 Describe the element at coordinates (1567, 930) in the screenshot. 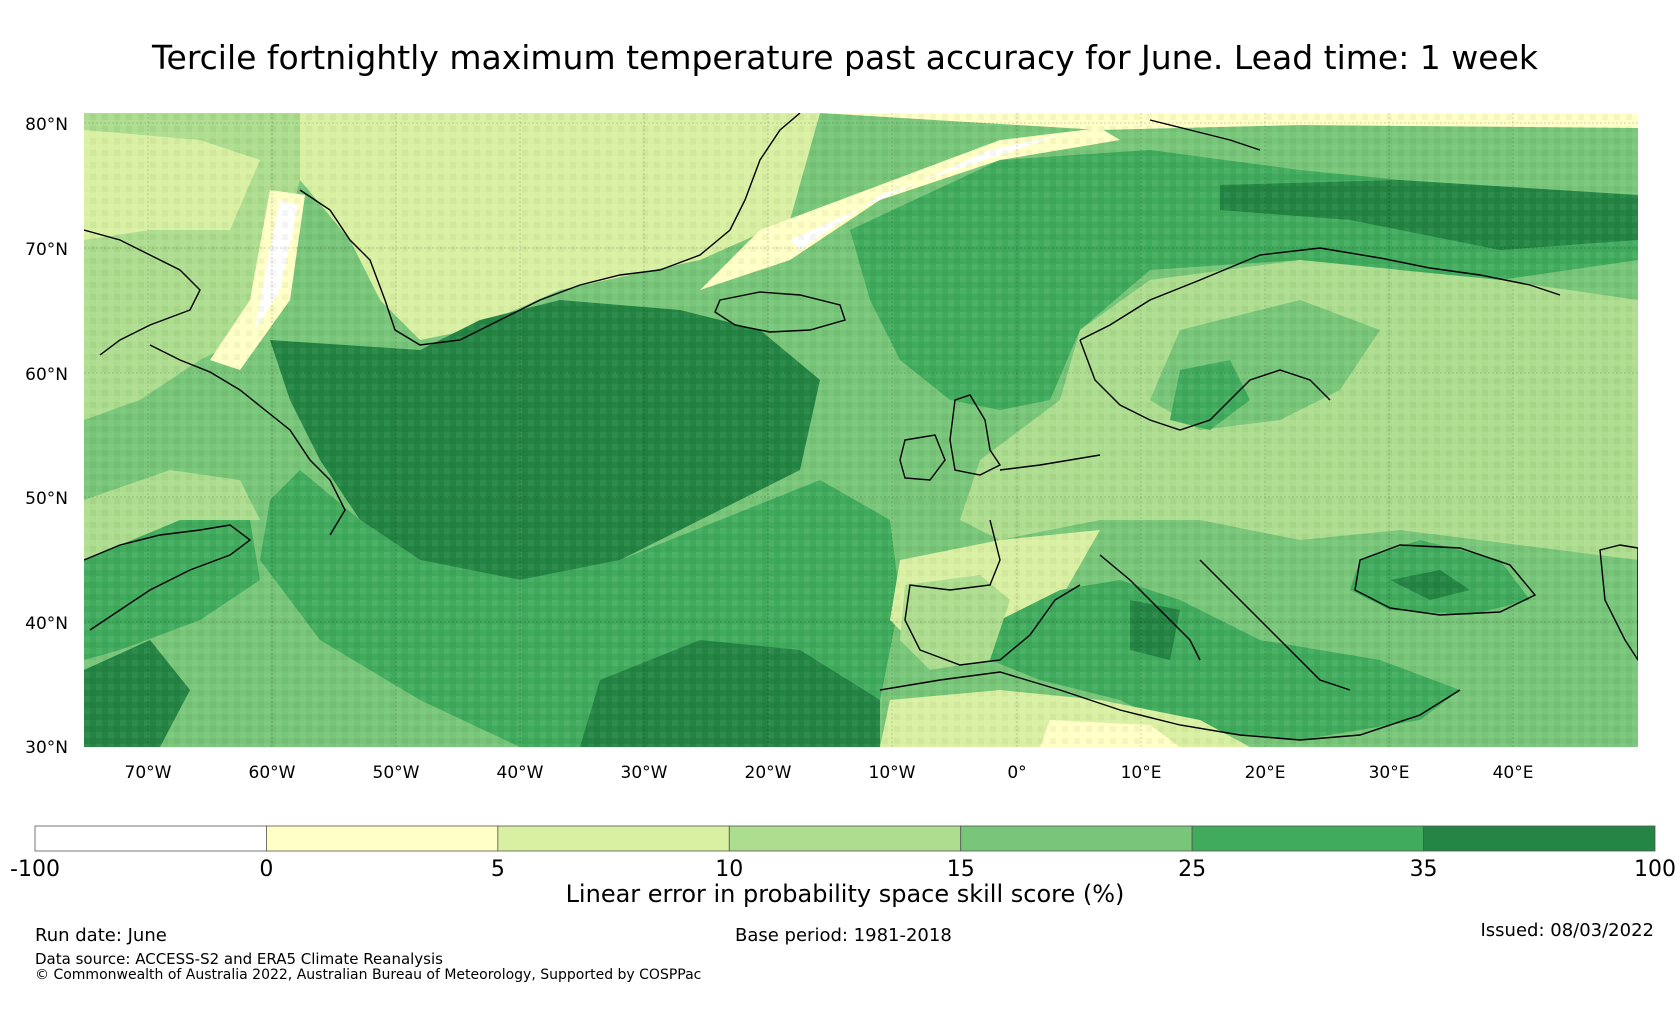

I see `issued-date: Issued: 08/03/2022` at that location.